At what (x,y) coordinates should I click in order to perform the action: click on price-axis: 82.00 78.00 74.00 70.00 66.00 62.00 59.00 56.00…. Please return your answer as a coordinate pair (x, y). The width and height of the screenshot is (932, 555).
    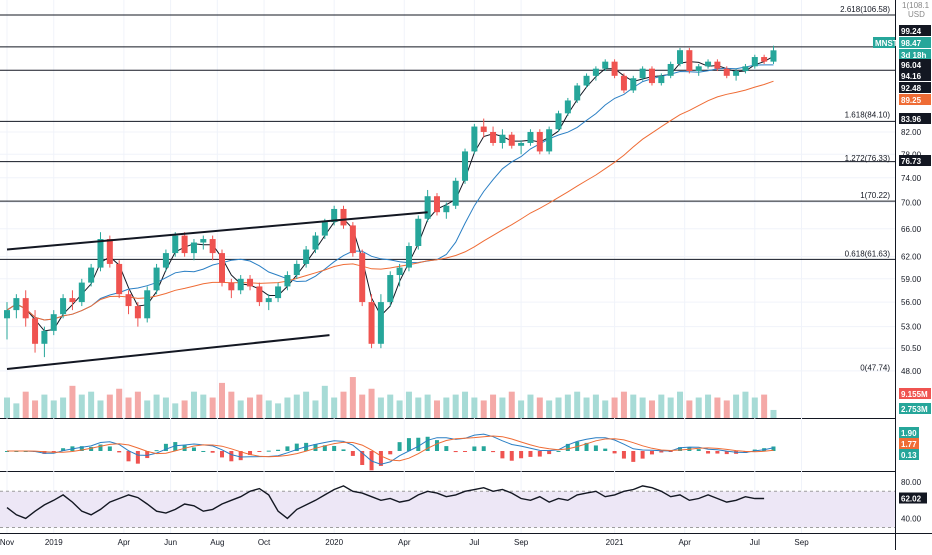
    Looking at the image, I should click on (911, 252).